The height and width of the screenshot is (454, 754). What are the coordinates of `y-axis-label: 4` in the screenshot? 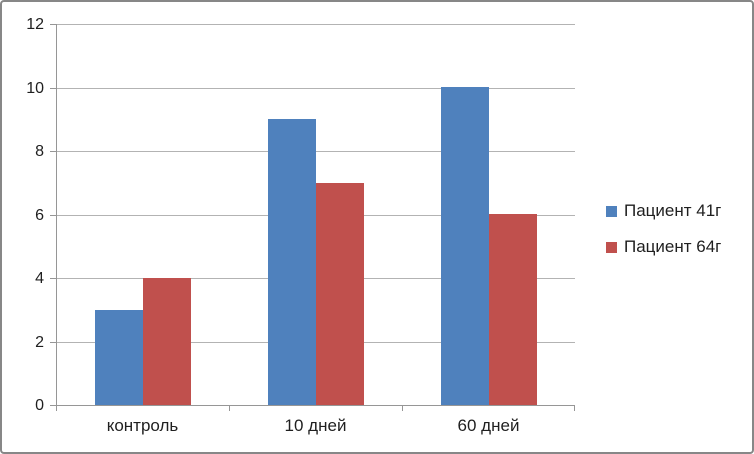 It's located at (39, 278).